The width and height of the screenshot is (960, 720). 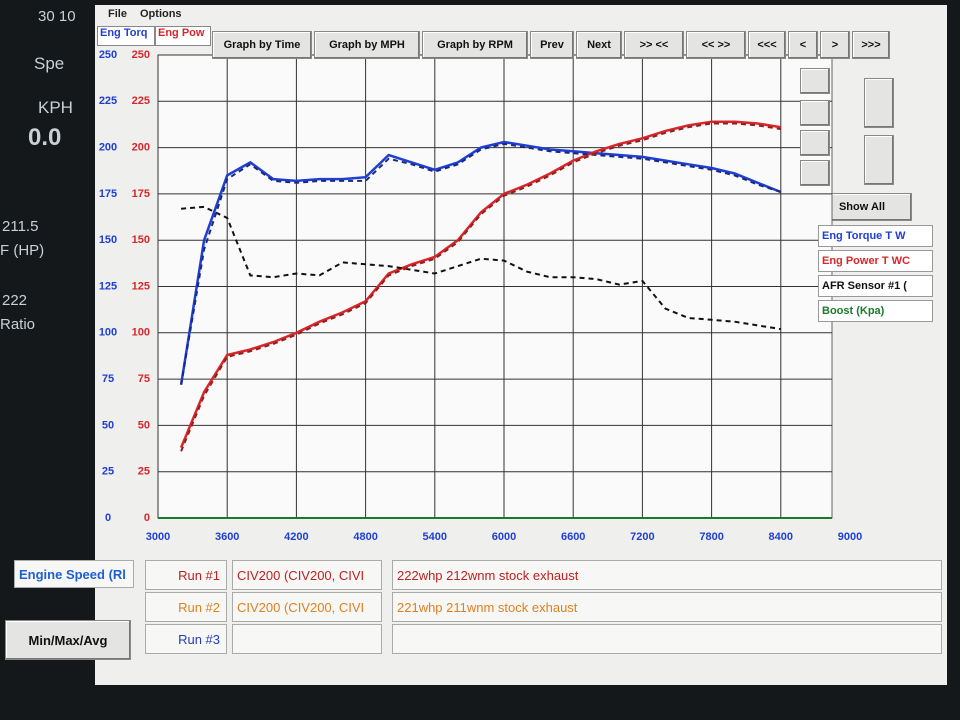 What do you see at coordinates (667, 607) in the screenshot?
I see `run-note: 221whp 211wnm stock exhaust` at bounding box center [667, 607].